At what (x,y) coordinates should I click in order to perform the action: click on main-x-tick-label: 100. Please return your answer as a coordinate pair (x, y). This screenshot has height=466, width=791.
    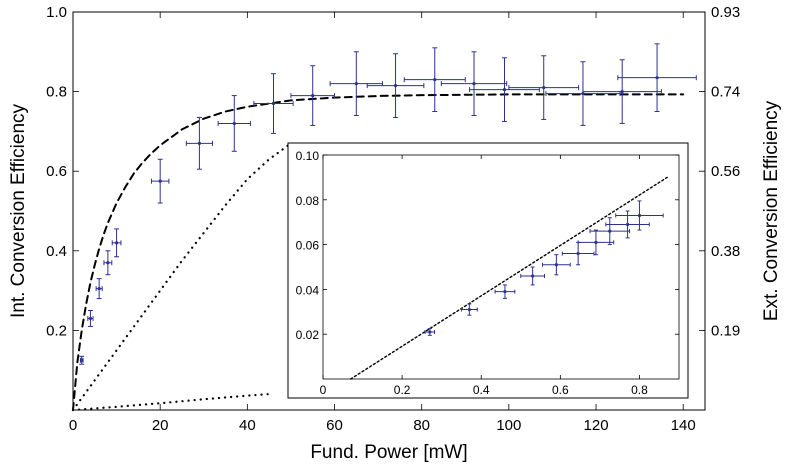
    Looking at the image, I should click on (508, 425).